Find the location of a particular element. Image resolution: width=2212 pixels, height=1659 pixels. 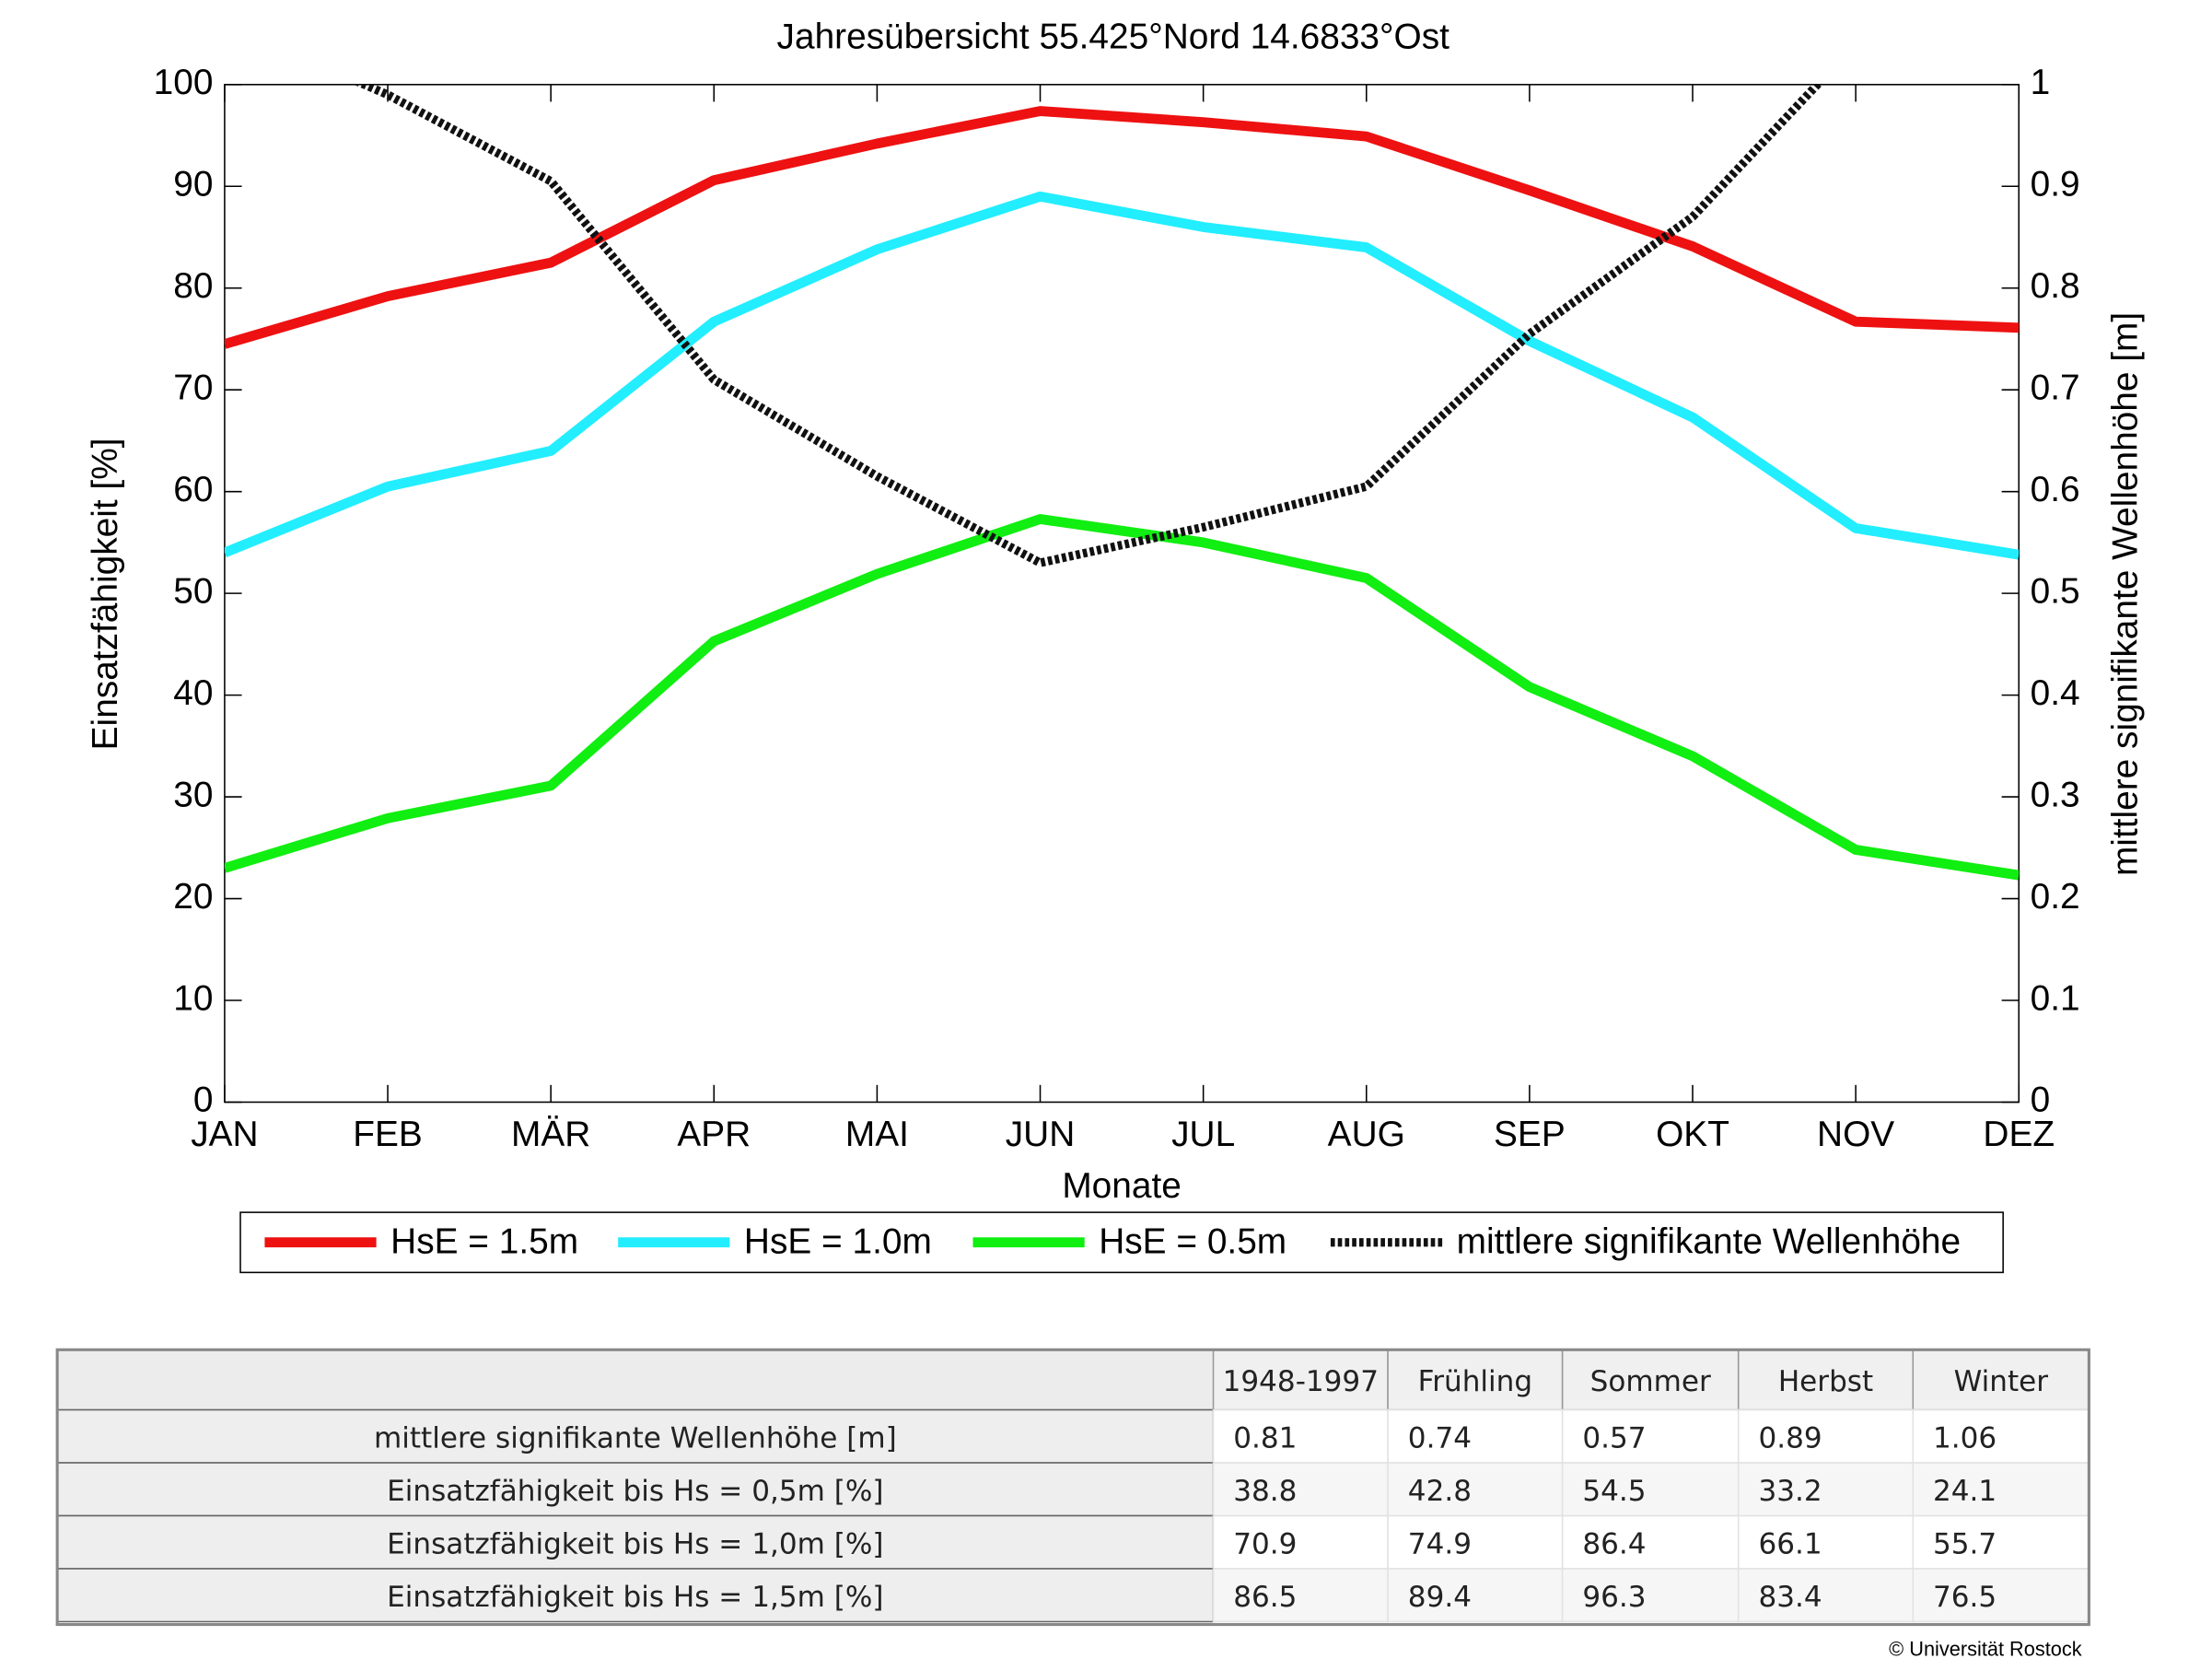

header-text: Winter is located at coordinates (2002, 1381).